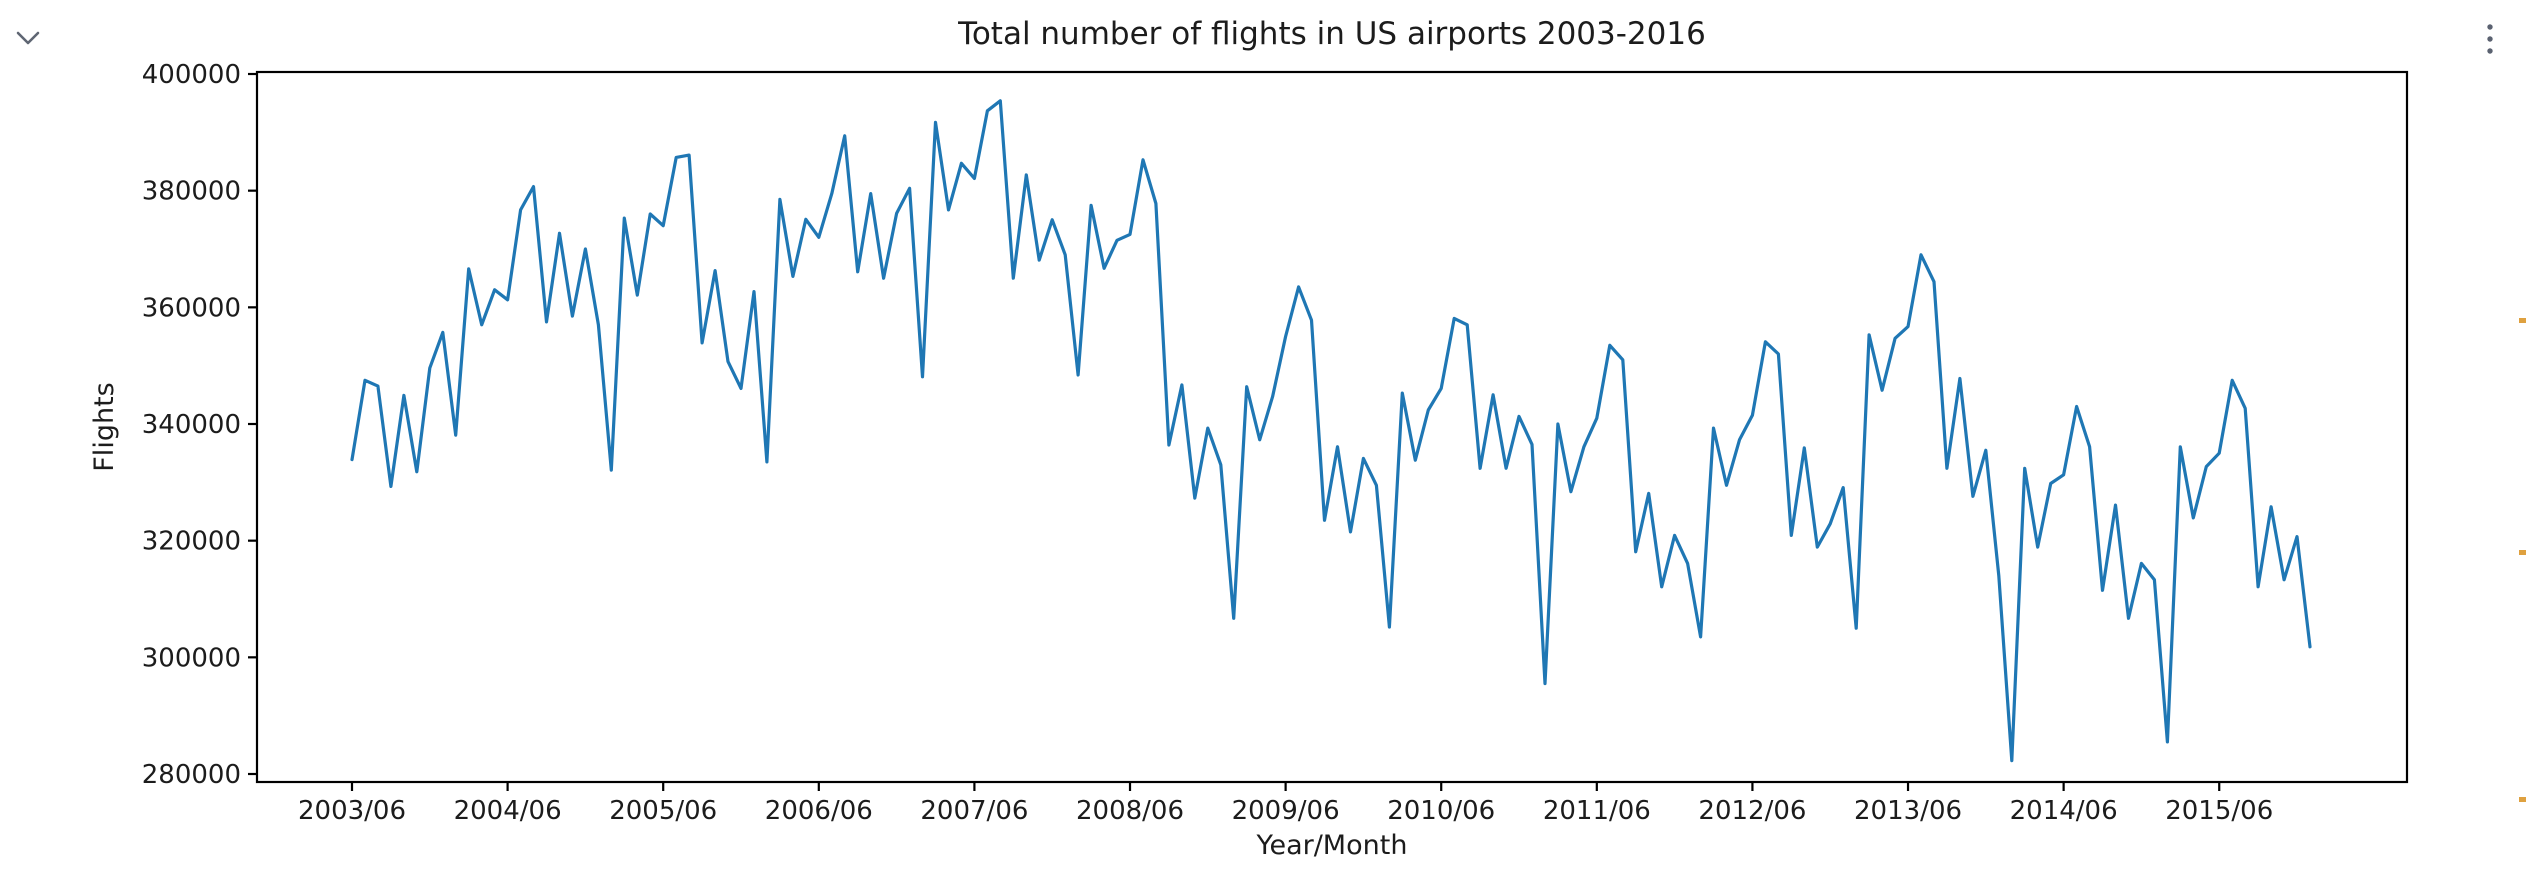  What do you see at coordinates (191, 308) in the screenshot?
I see `y-tick-label: 360000` at bounding box center [191, 308].